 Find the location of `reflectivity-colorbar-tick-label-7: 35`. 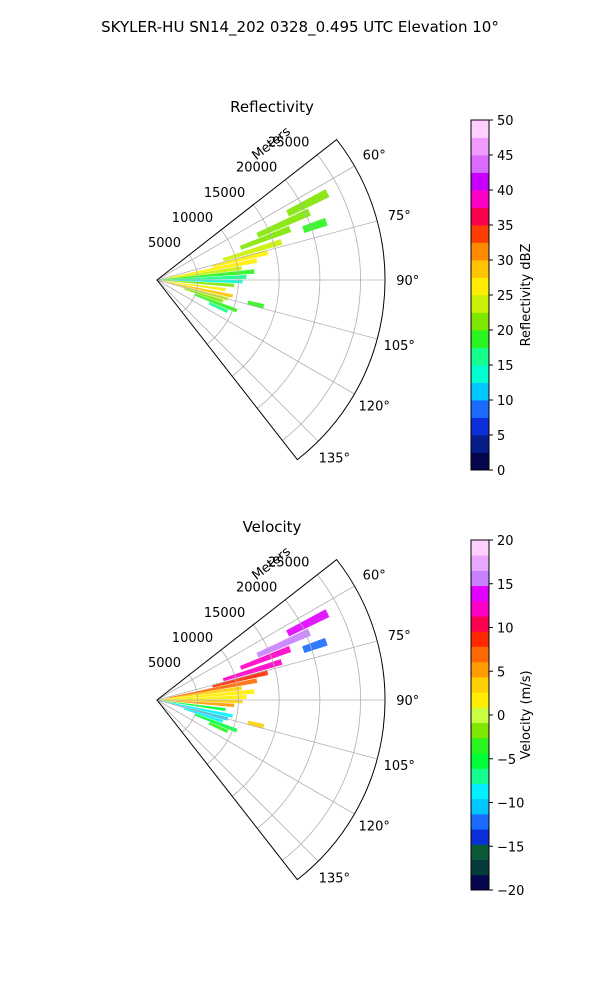

reflectivity-colorbar-tick-label-7: 35 is located at coordinates (505, 226).